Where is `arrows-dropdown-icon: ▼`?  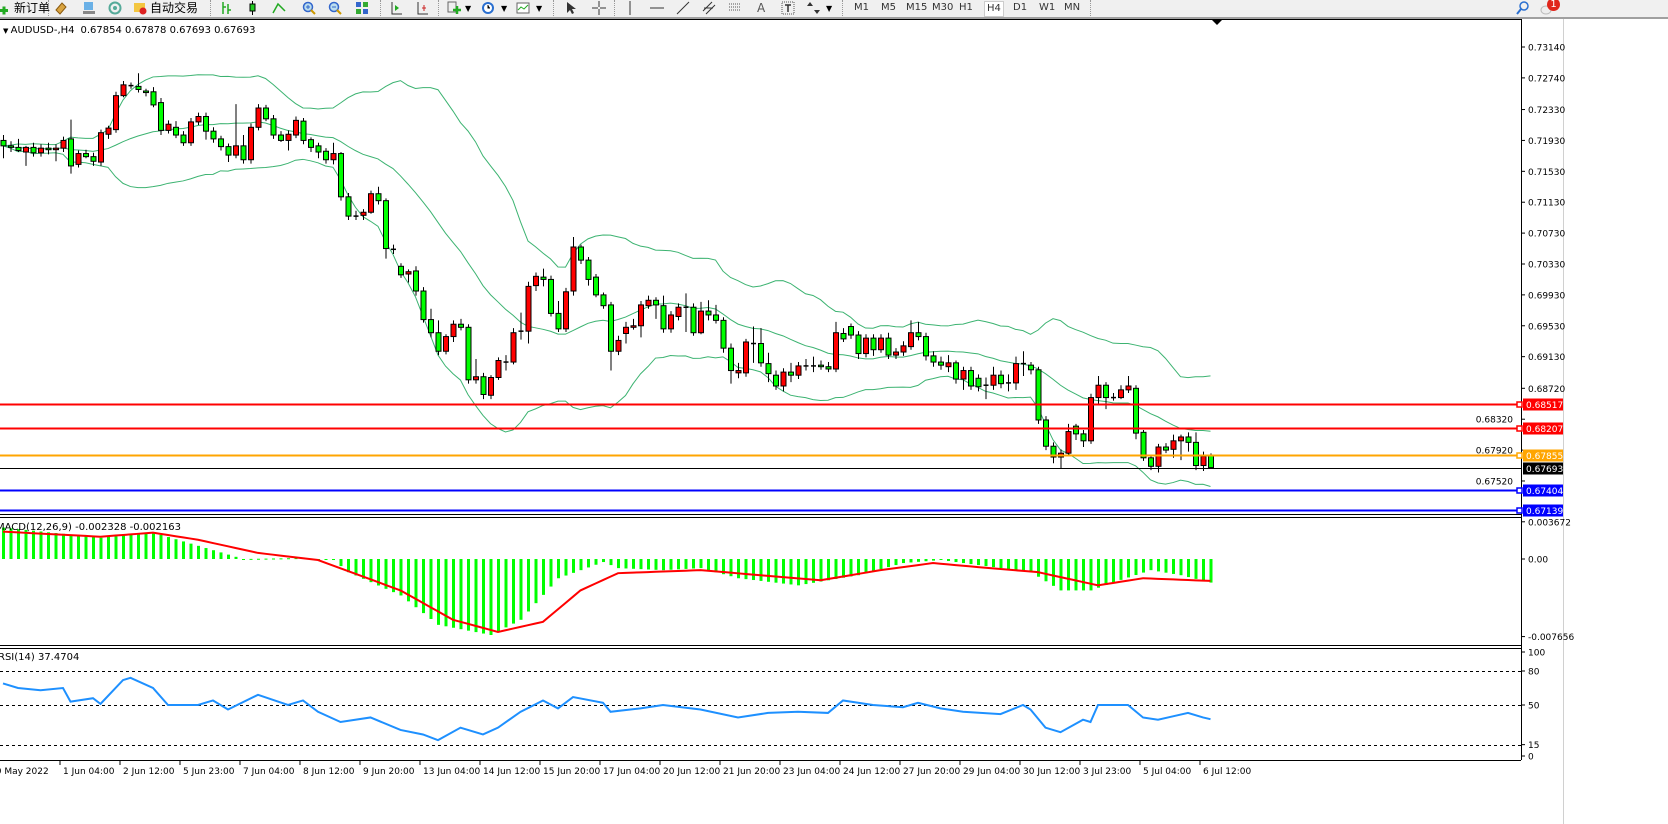
arrows-dropdown-icon: ▼ is located at coordinates (829, 8).